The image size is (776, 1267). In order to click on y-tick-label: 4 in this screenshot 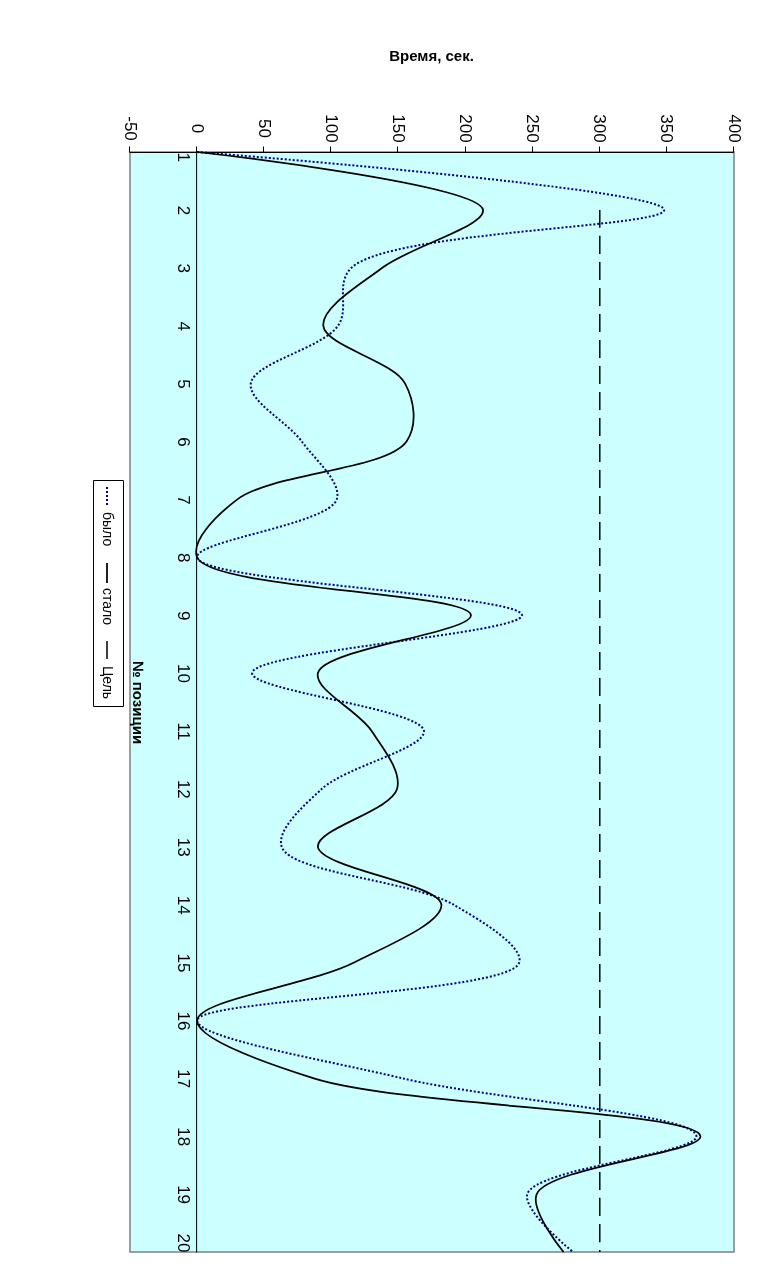, I will do `click(183, 326)`.